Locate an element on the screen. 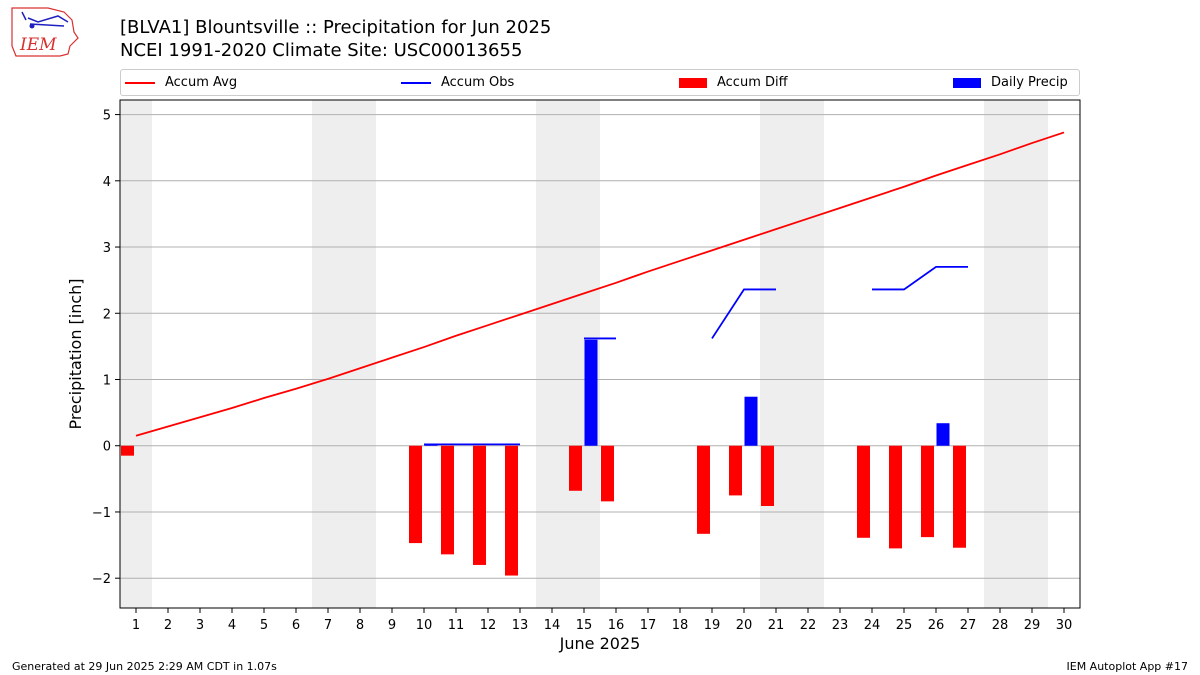 This screenshot has width=1200, height=675. x-tick-label: 29 is located at coordinates (1032, 625).